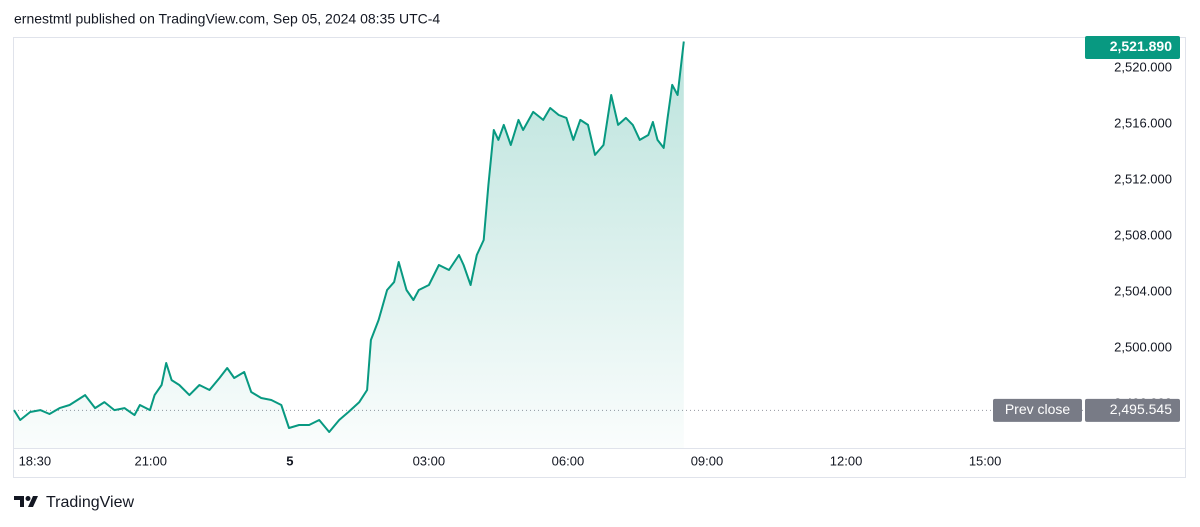  Describe the element at coordinates (1143, 346) in the screenshot. I see `y-tick-label: 2,500.000` at that location.